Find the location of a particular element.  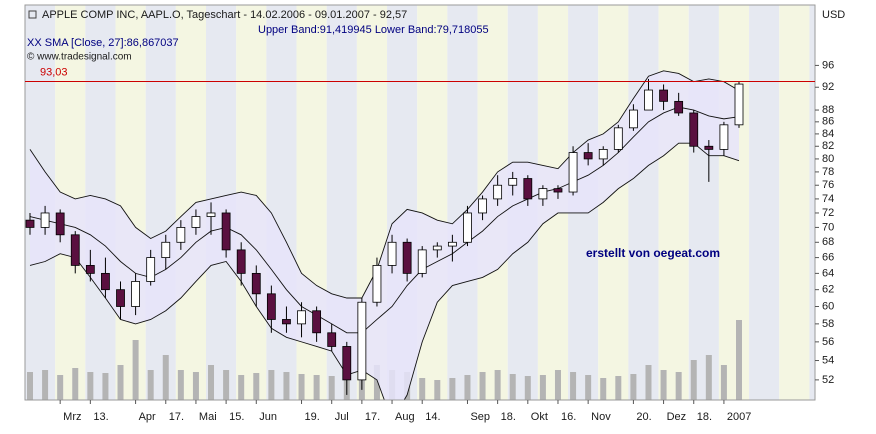

x-tick-label: 14. is located at coordinates (432, 417).